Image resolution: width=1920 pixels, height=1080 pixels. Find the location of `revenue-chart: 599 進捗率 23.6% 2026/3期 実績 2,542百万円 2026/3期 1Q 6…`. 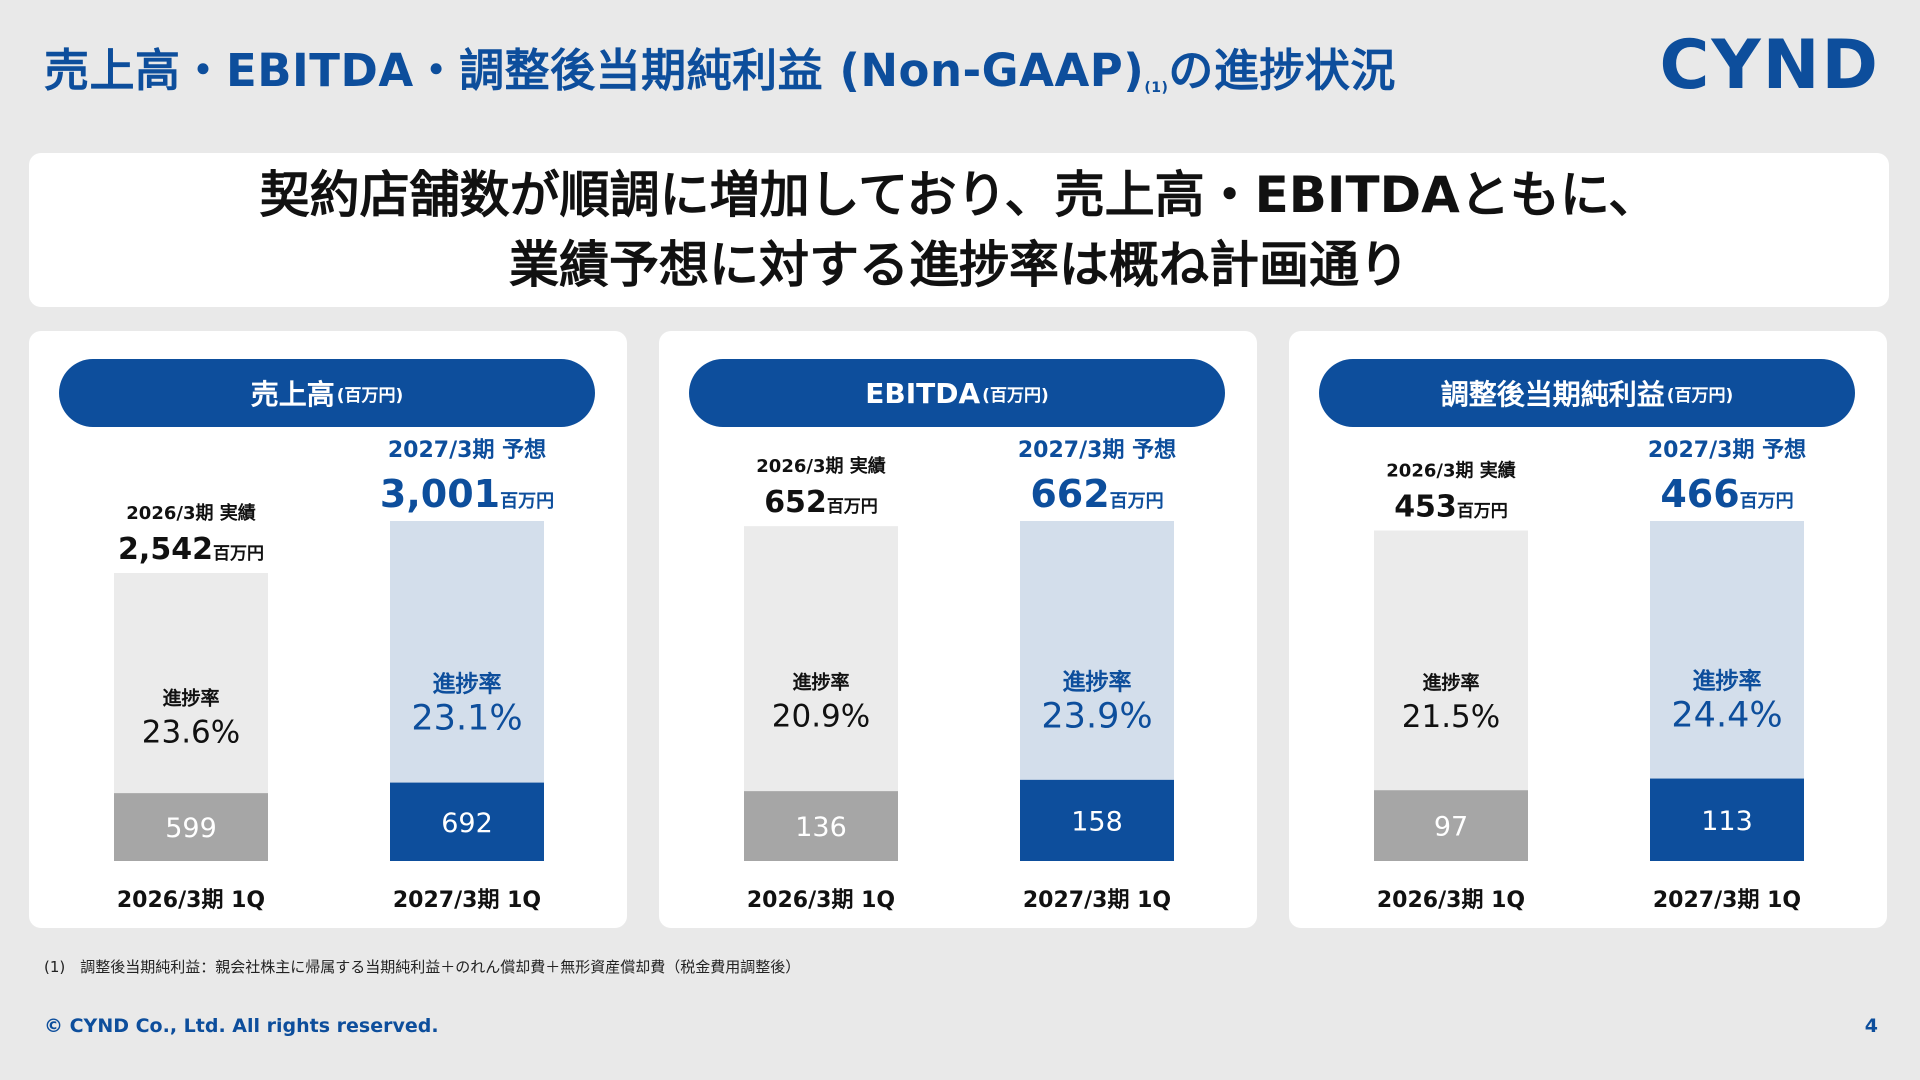

revenue-chart: 599 進捗率 23.6% 2026/3期 実績 2,542百万円 2026/3期 1Q 6… is located at coordinates (334, 675).